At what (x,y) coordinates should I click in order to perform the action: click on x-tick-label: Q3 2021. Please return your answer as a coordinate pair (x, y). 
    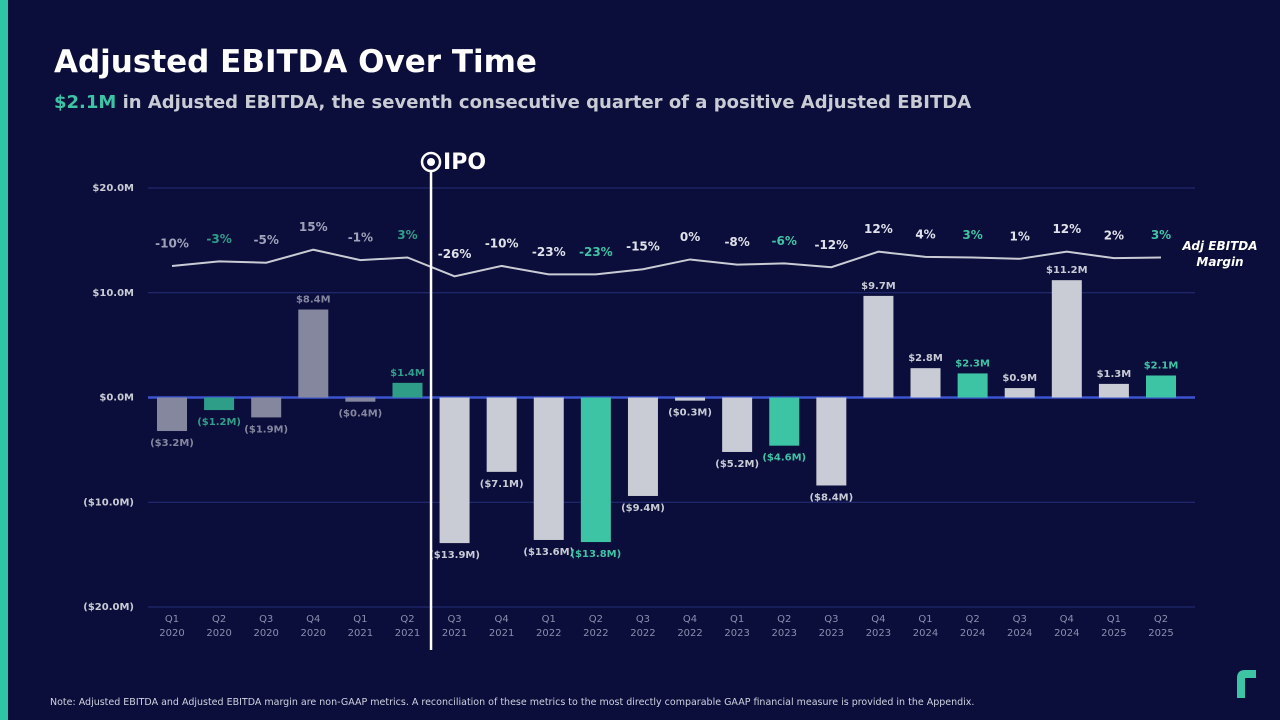
    Looking at the image, I should click on (454, 626).